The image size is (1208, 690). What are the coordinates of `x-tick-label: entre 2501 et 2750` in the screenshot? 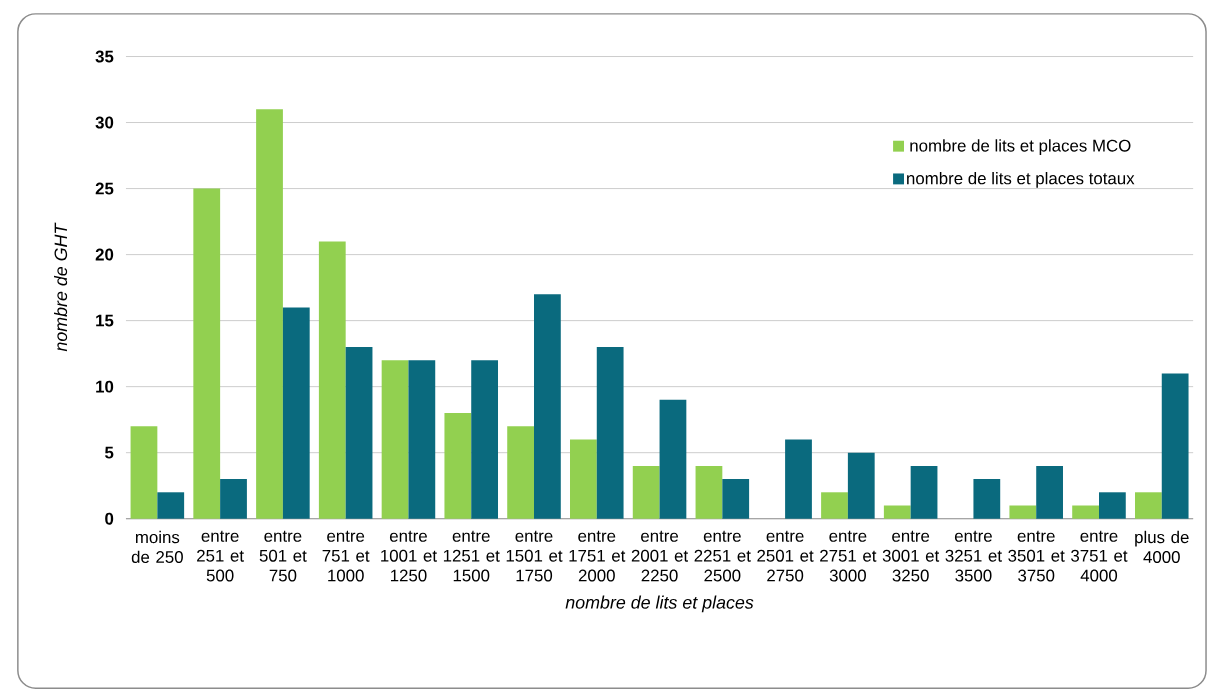 It's located at (785, 556).